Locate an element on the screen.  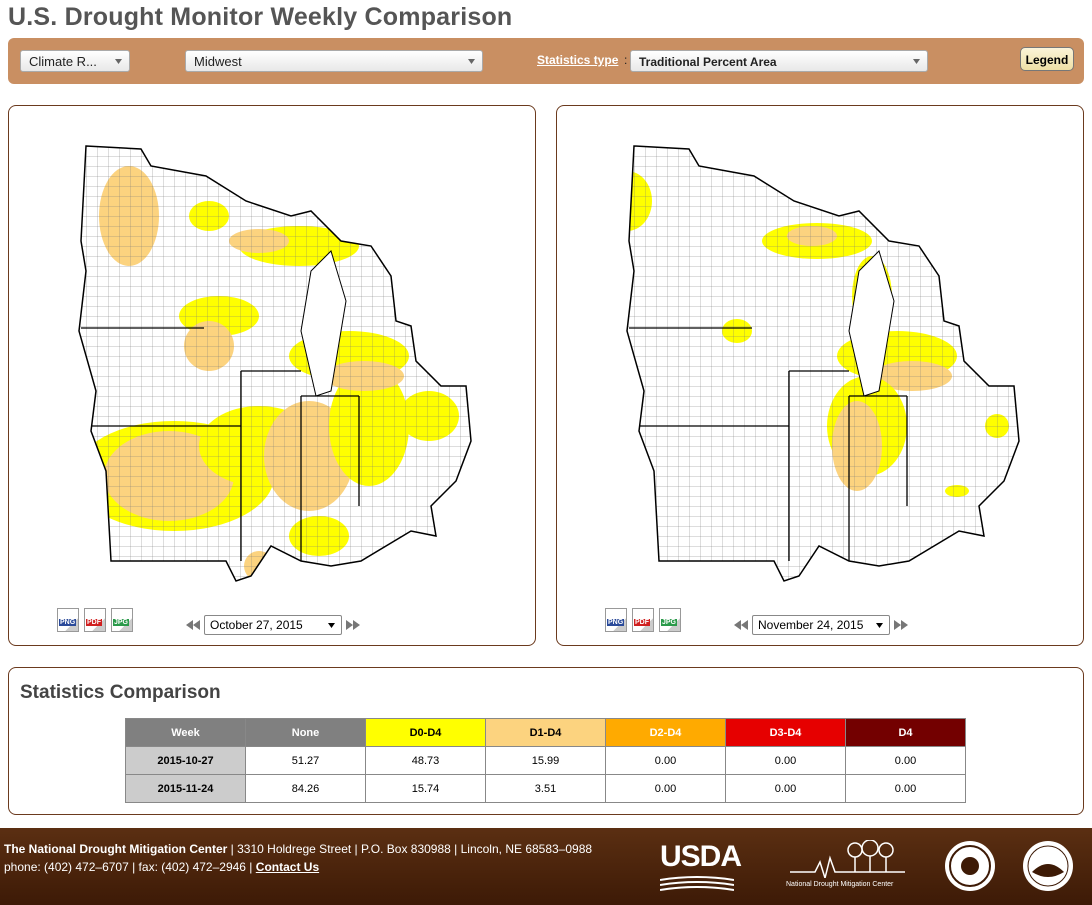
stat-cell: 3.51 is located at coordinates (545, 788).